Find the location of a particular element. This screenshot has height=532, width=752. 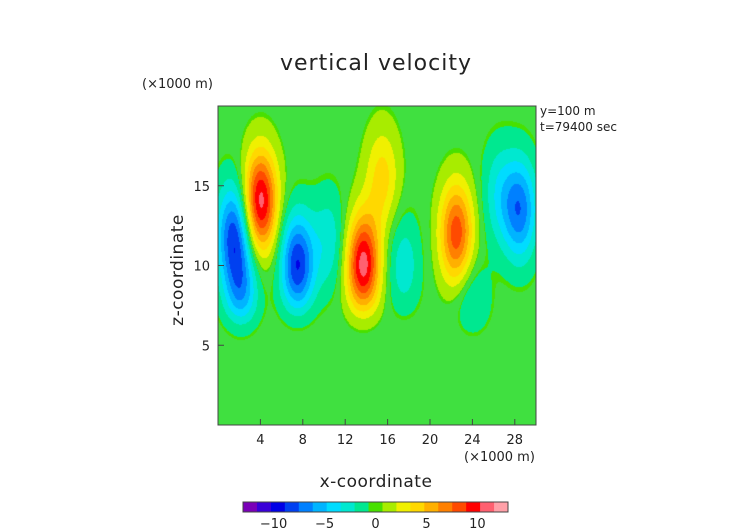

x-axis-label: x-coordinate is located at coordinates (376, 482).